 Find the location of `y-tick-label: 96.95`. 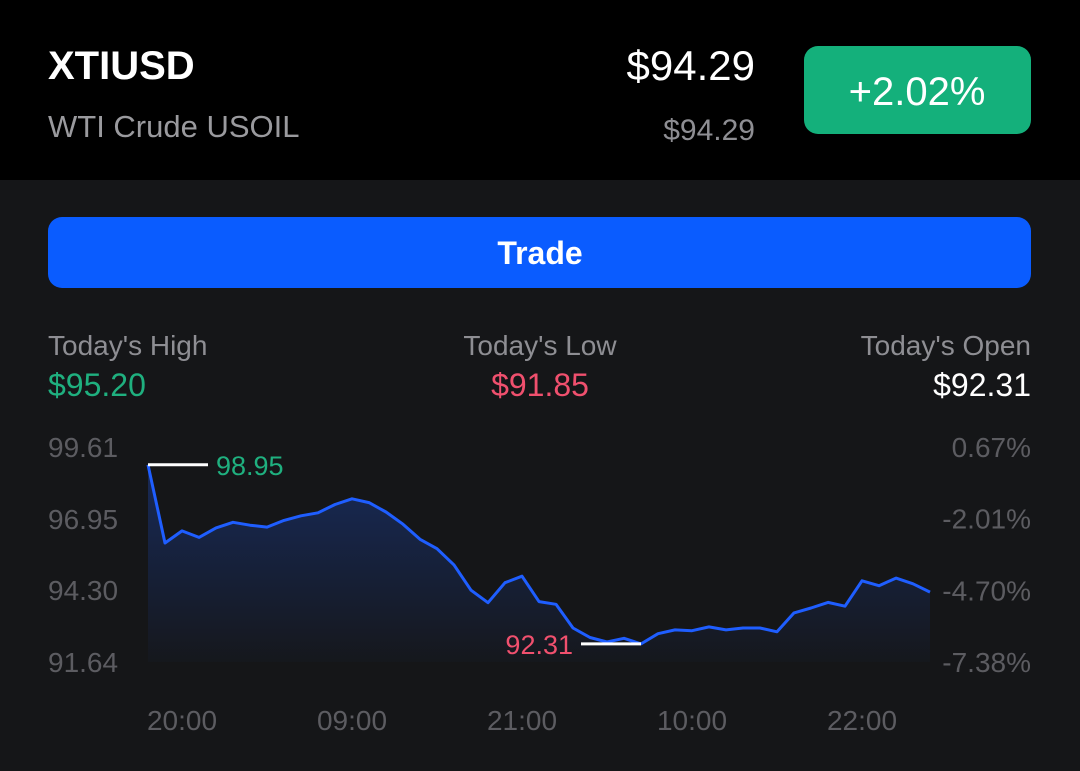

y-tick-label: 96.95 is located at coordinates (83, 519).